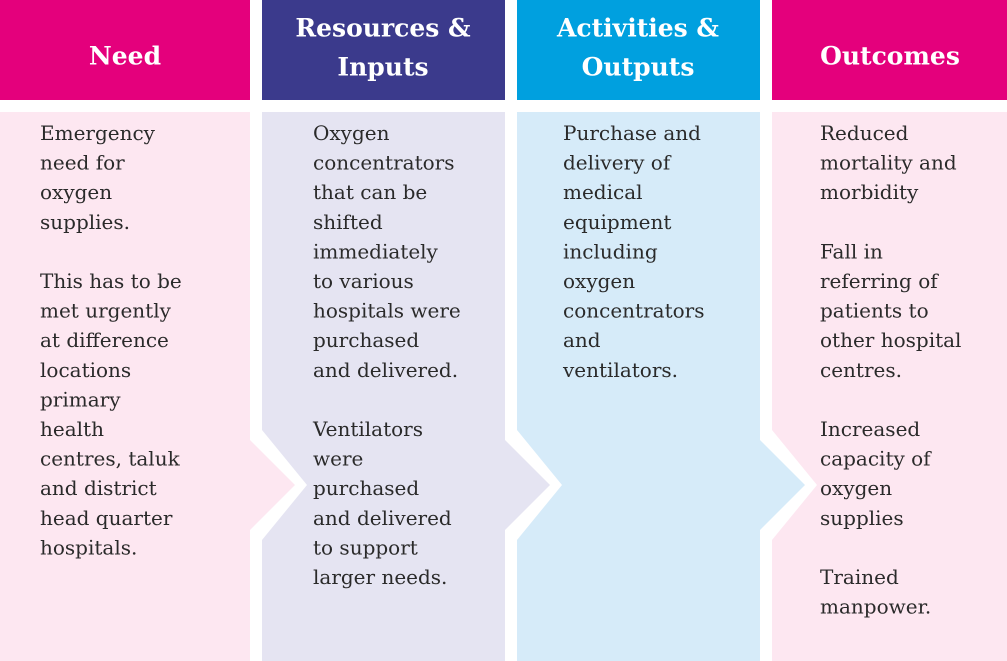 Image resolution: width=1007 pixels, height=661 pixels. Describe the element at coordinates (870, 429) in the screenshot. I see `body-line: Increased` at that location.